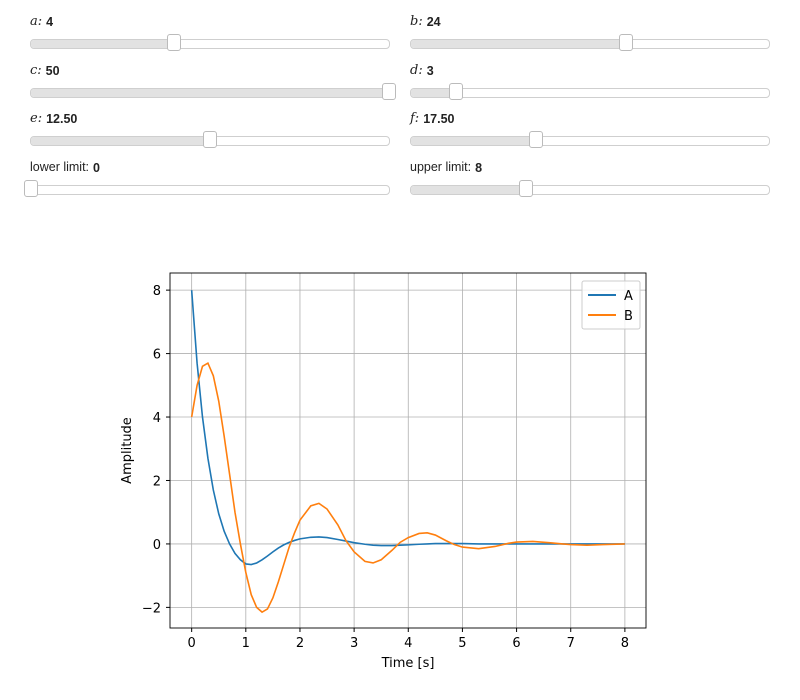  I want to click on slider-value: 17.50, so click(439, 119).